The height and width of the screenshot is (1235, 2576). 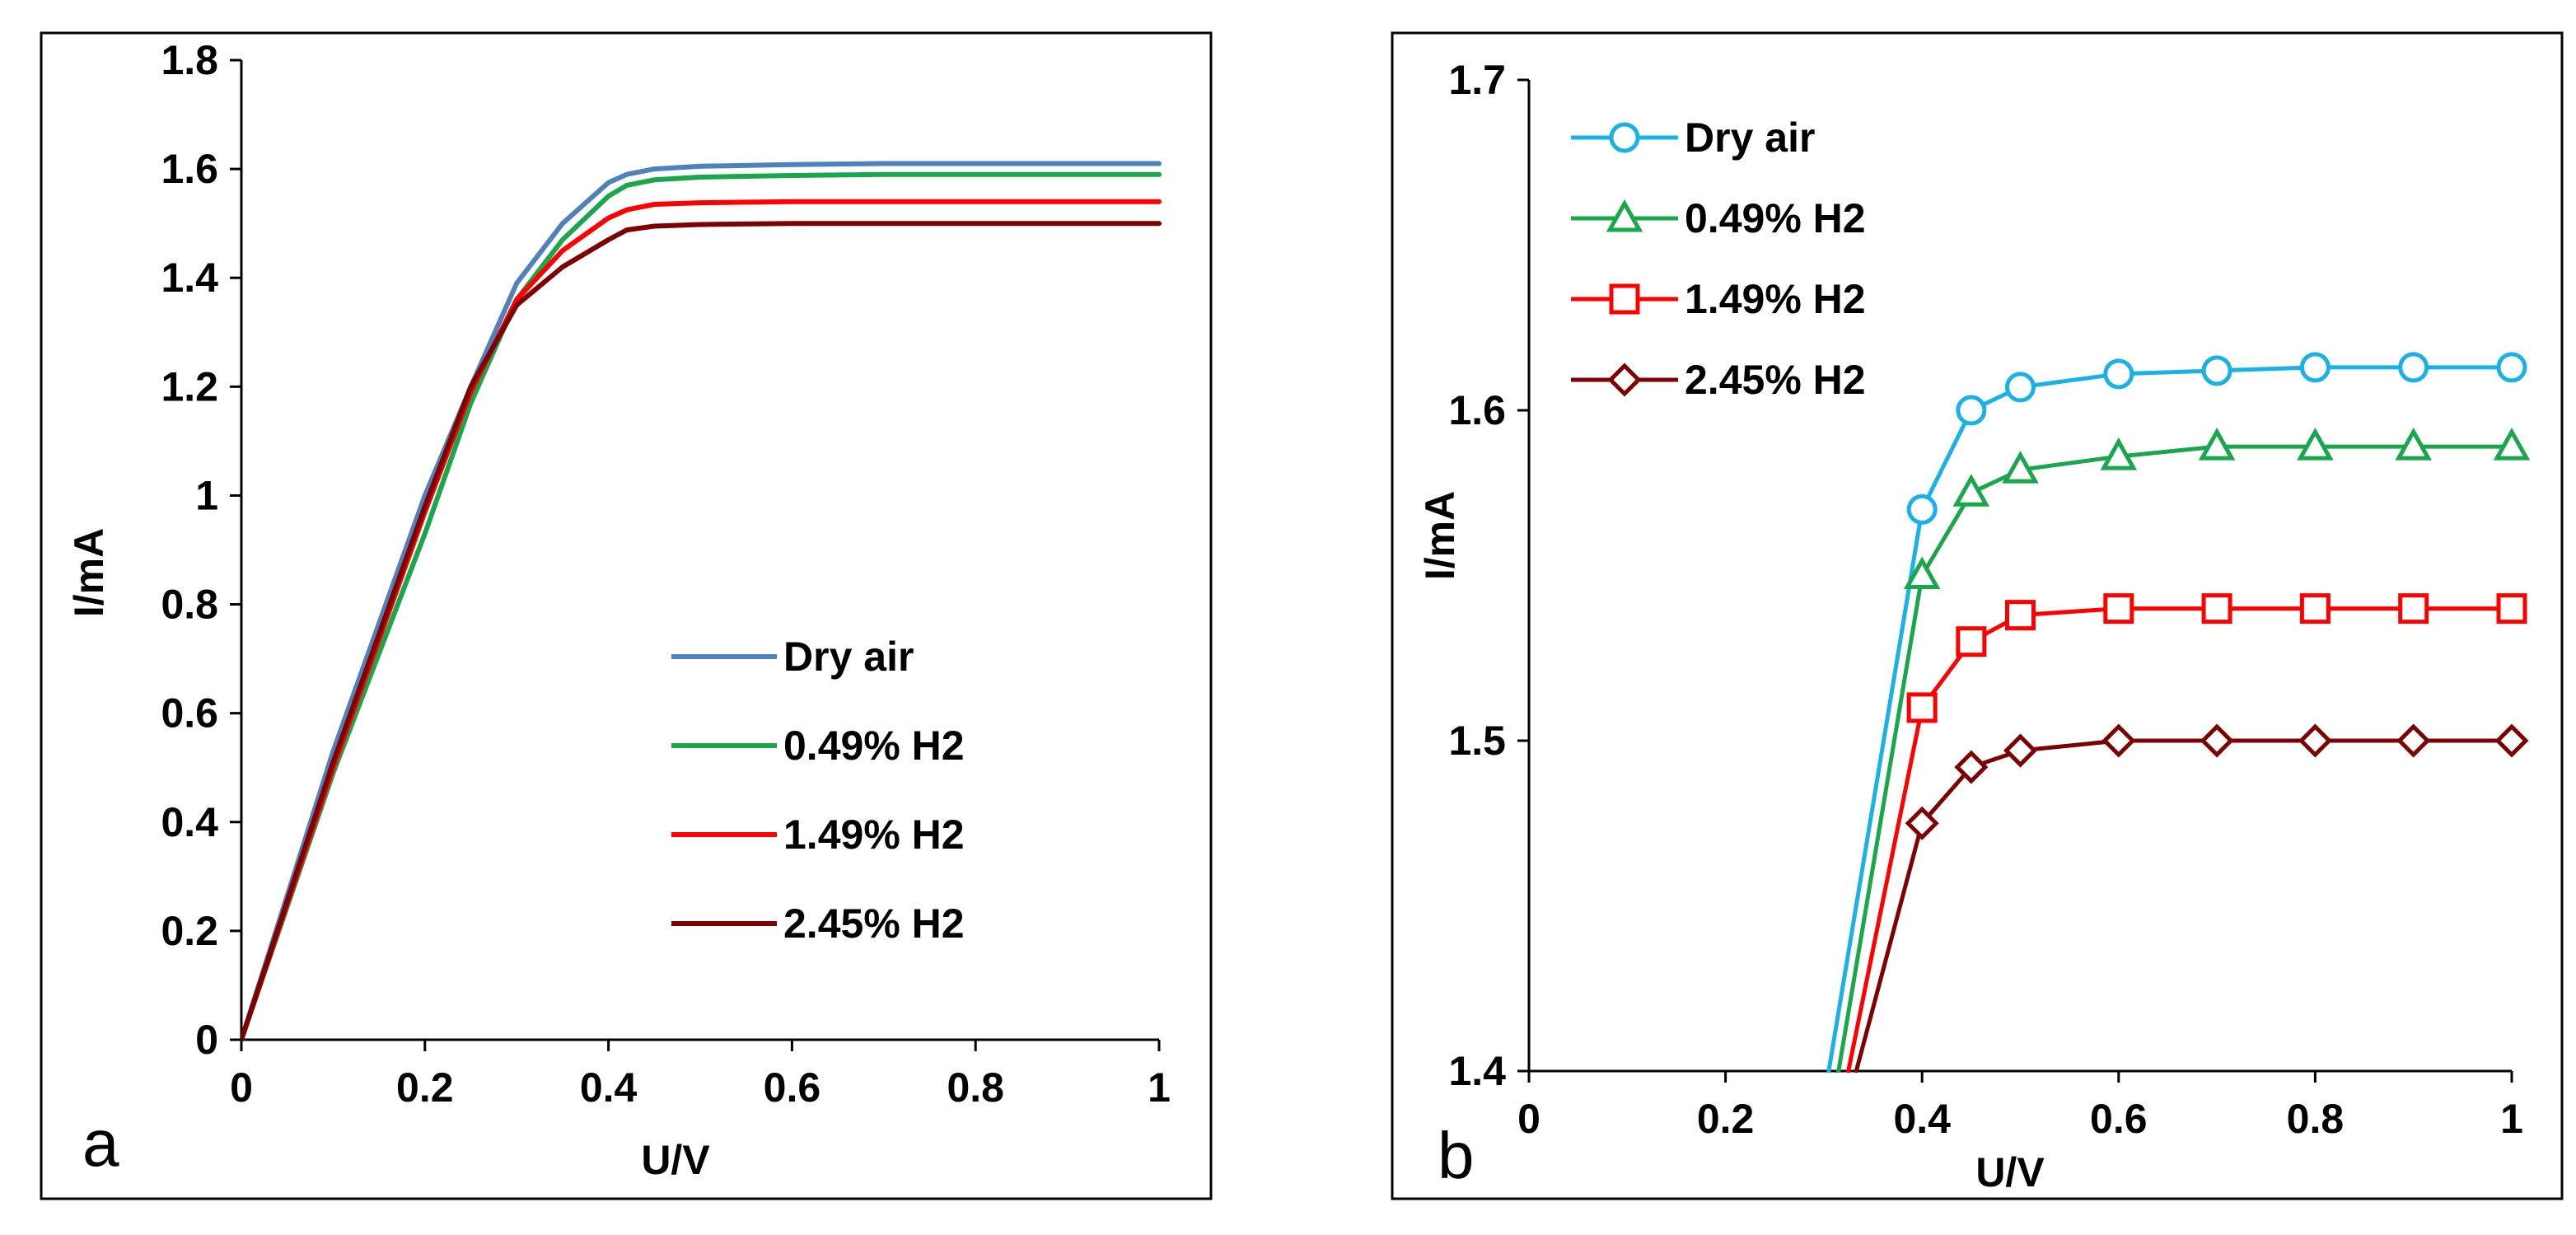 I want to click on panel-a-y-axis-title: I/mA, so click(x=89, y=572).